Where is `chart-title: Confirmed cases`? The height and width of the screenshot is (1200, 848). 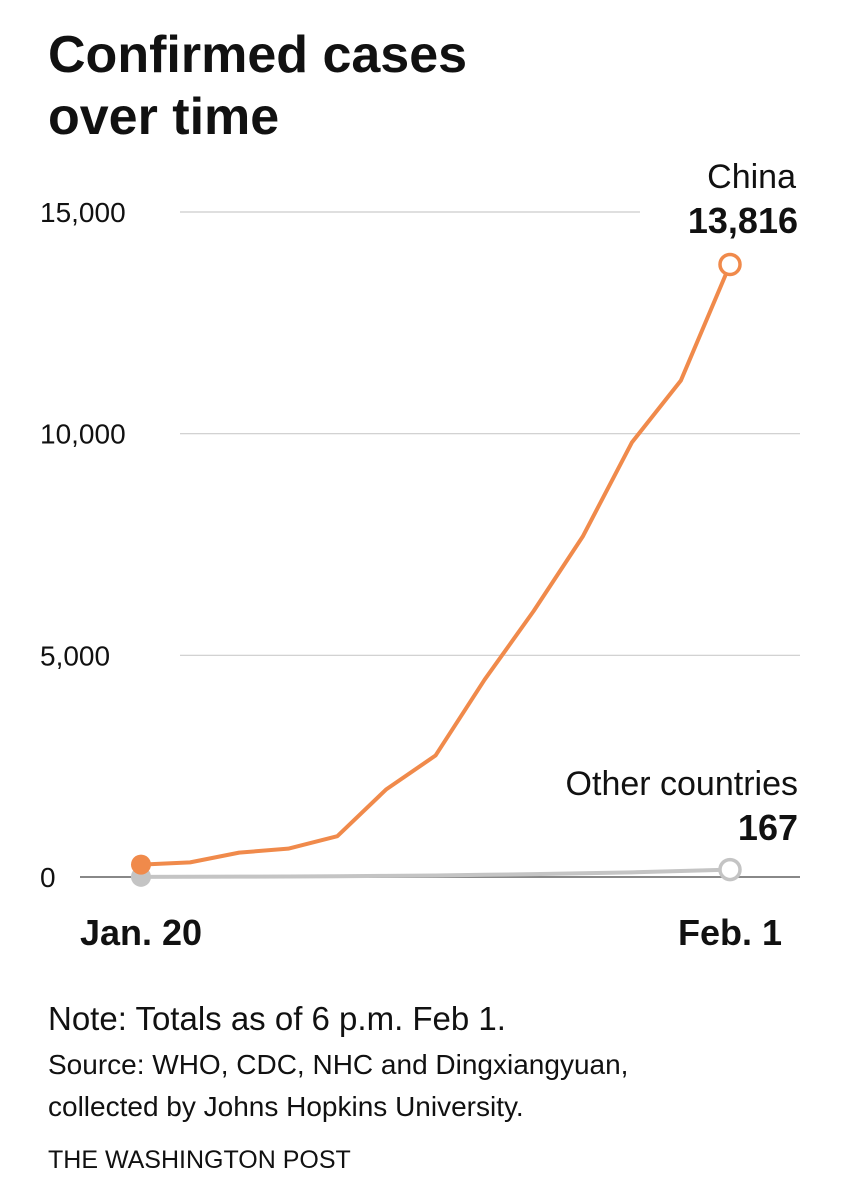
chart-title: Confirmed cases is located at coordinates (257, 55).